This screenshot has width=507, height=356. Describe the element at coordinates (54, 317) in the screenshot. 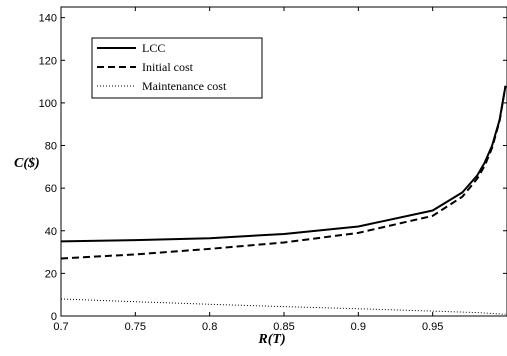

I see `y-tick-label: 0` at that location.